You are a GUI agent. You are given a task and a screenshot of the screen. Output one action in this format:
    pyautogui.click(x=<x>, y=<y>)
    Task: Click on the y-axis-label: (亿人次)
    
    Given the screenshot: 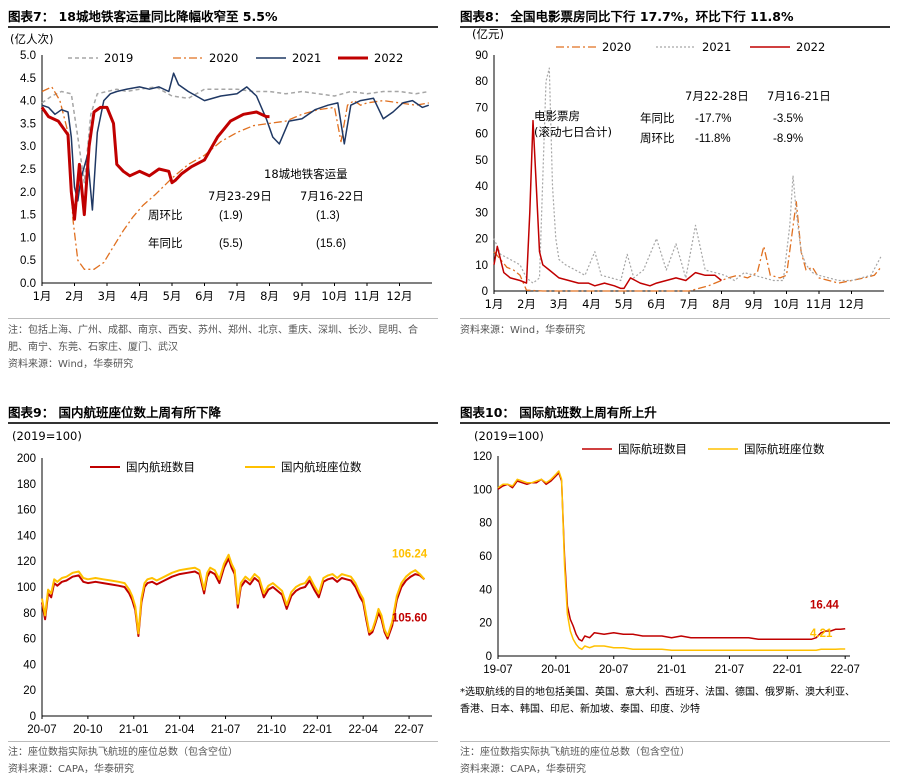 What is the action you would take?
    pyautogui.click(x=31, y=39)
    